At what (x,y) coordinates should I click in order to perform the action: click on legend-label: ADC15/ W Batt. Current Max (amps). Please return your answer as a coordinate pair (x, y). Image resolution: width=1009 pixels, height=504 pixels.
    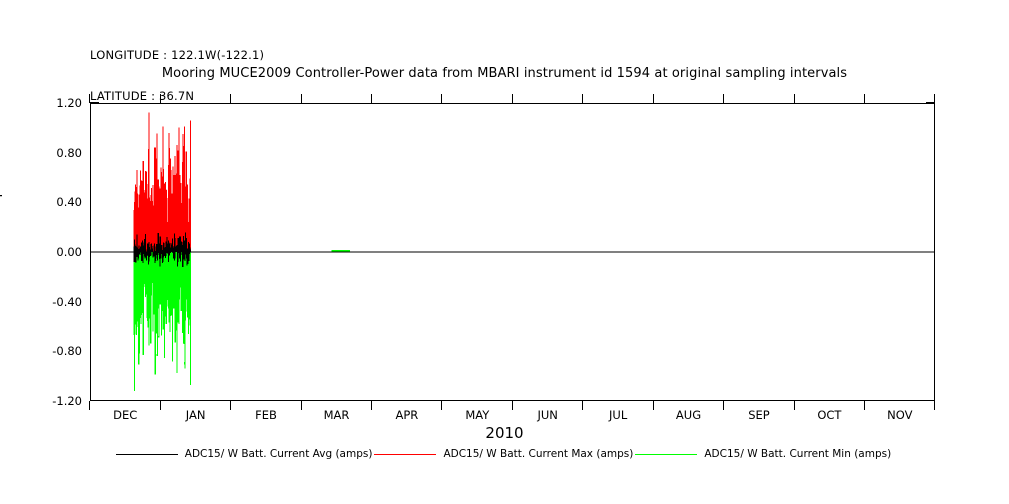
    Looking at the image, I should click on (538, 454).